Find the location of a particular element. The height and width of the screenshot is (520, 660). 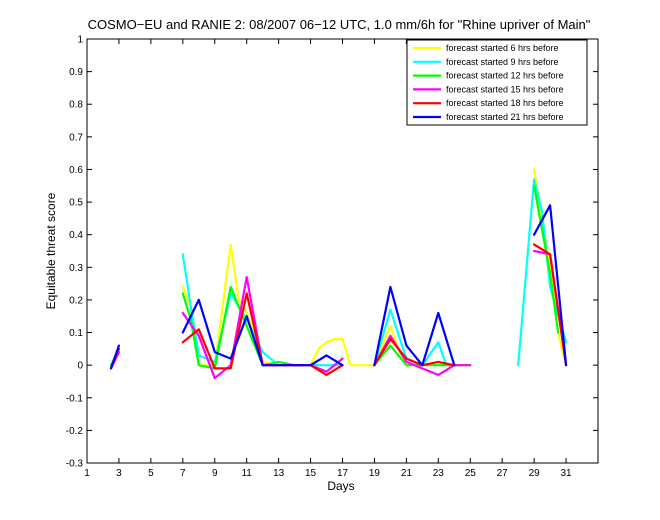

y-tick-label: 0.8 is located at coordinates (76, 105).